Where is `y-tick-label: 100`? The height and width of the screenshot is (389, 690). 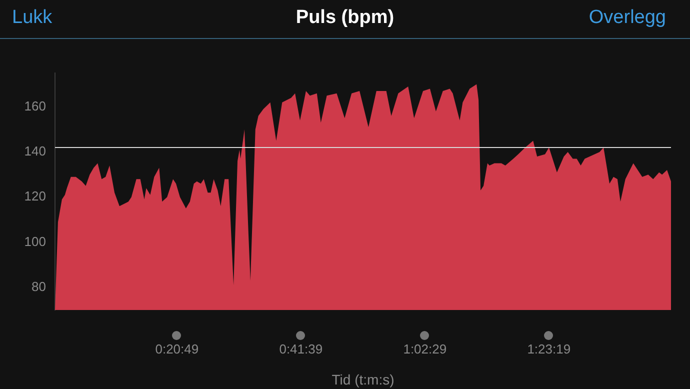
y-tick-label: 100 is located at coordinates (35, 241).